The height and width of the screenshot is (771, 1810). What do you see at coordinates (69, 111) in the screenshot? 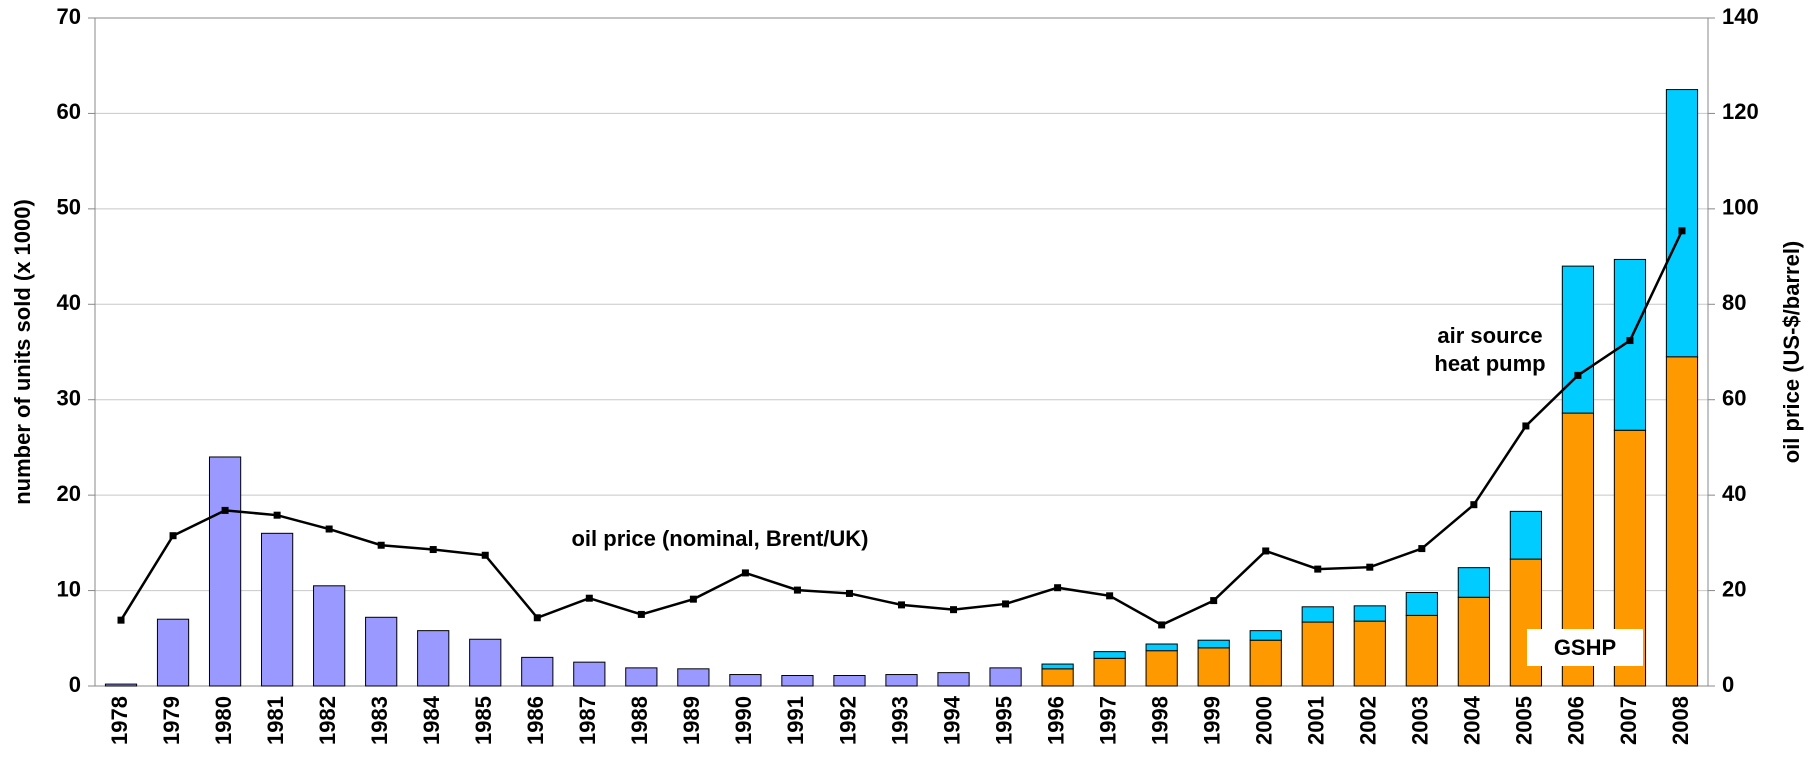
I see `y-tick-label: 60` at bounding box center [69, 111].